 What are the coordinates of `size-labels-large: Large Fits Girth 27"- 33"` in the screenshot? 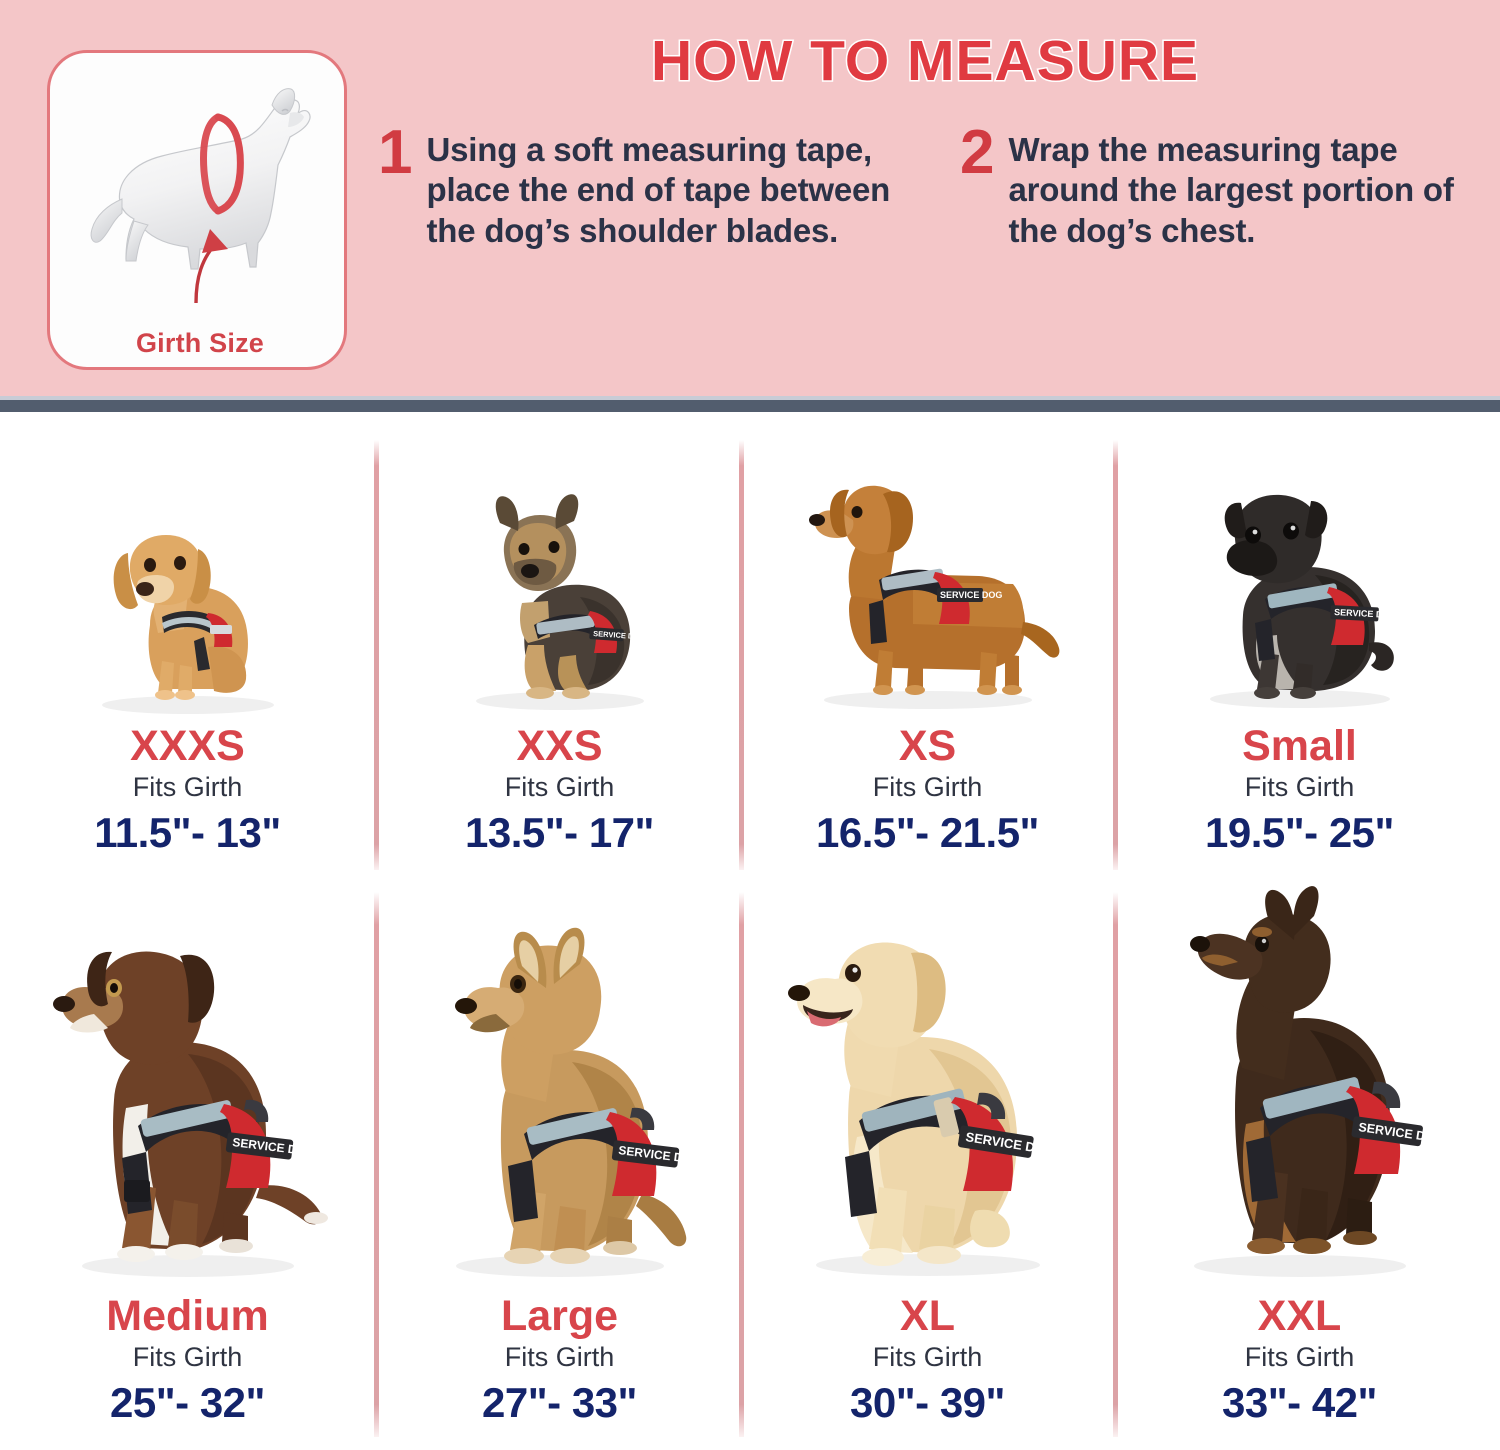 It's located at (559, 1360).